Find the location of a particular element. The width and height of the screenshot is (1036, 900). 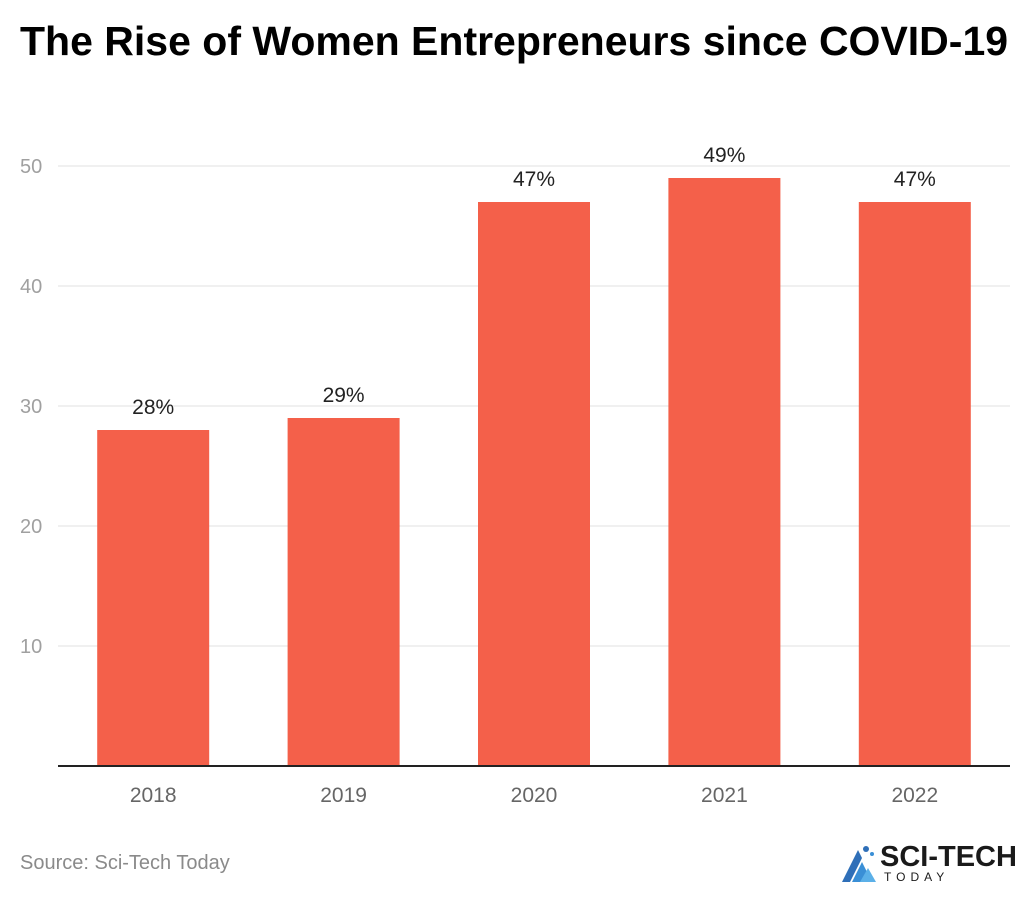

brand-subtitle: TODAY is located at coordinates (917, 877).